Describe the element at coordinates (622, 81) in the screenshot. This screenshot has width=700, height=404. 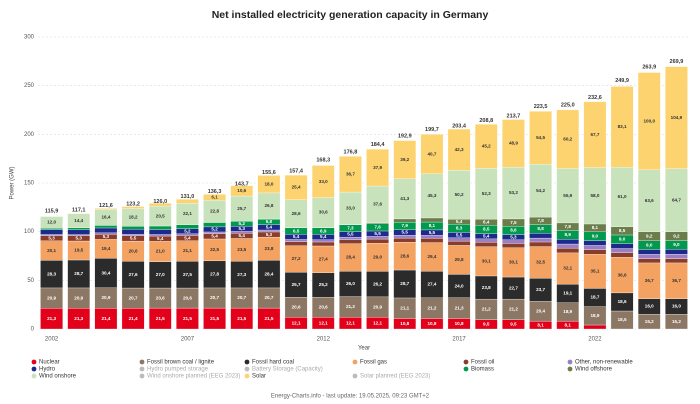
I see `total-label: 249,9` at that location.